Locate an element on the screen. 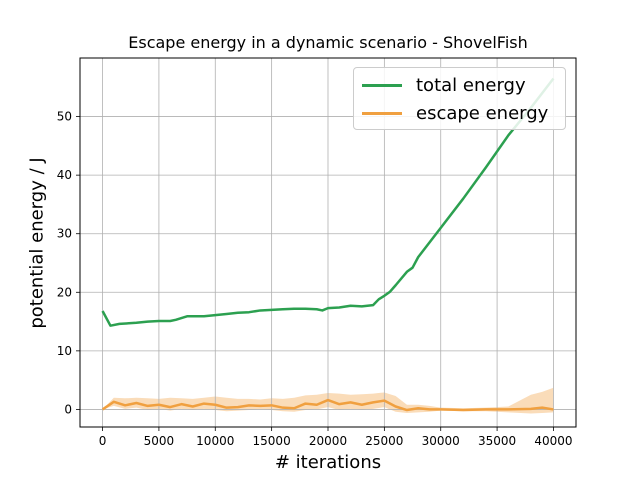 This screenshot has height=480, width=640. y-axis-ticks: 0 10 20 30 40 50 is located at coordinates (68, 263).